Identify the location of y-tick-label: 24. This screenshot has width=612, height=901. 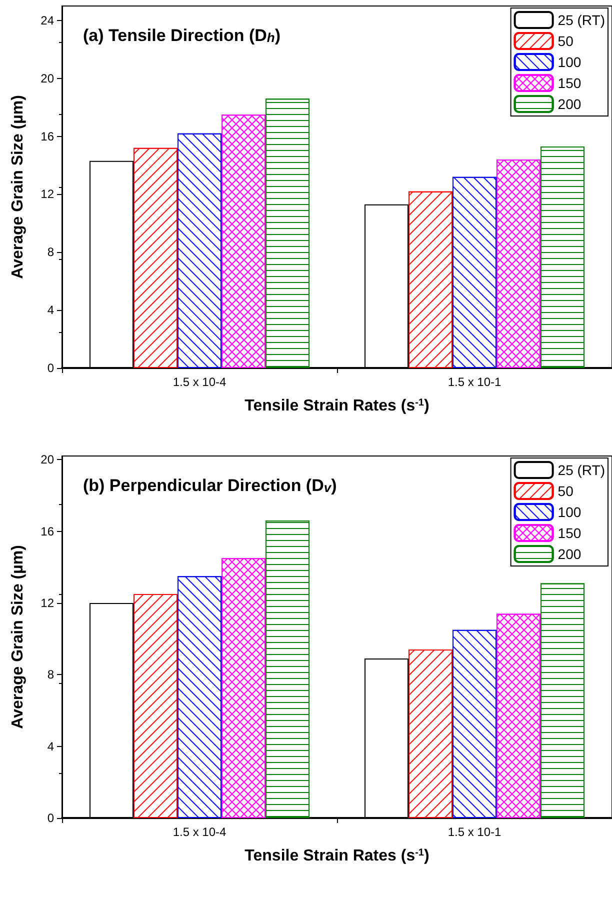
(47, 20).